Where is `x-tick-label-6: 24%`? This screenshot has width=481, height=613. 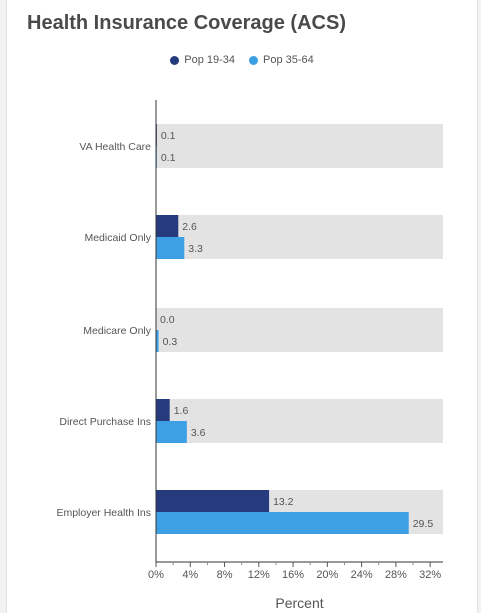
x-tick-label-6: 24% is located at coordinates (362, 575).